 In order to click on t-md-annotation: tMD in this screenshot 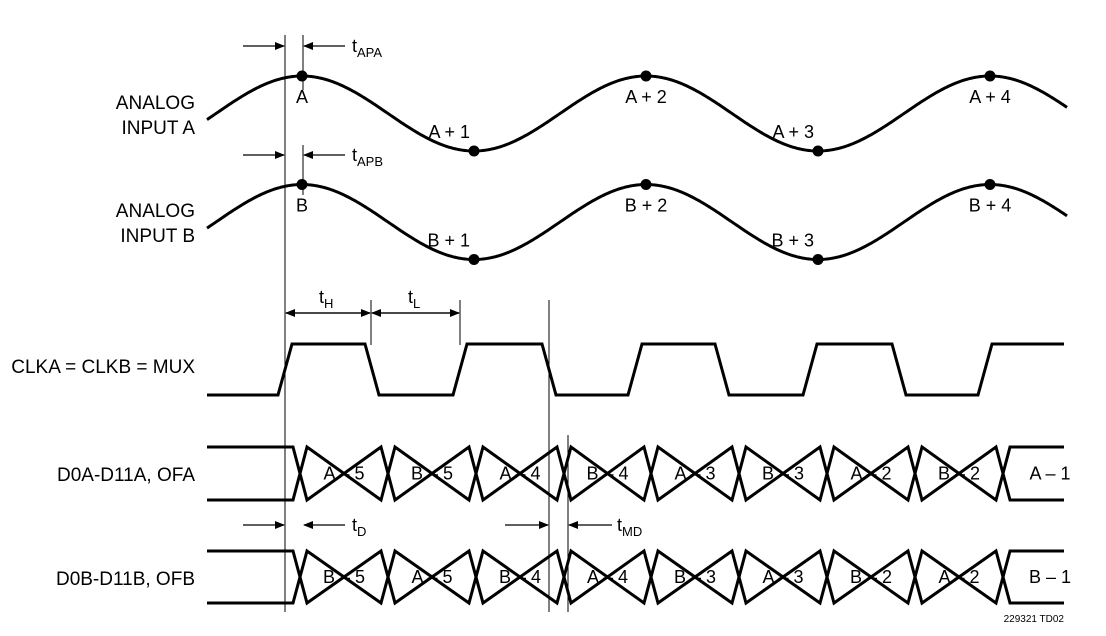, I will do `click(573, 527)`.